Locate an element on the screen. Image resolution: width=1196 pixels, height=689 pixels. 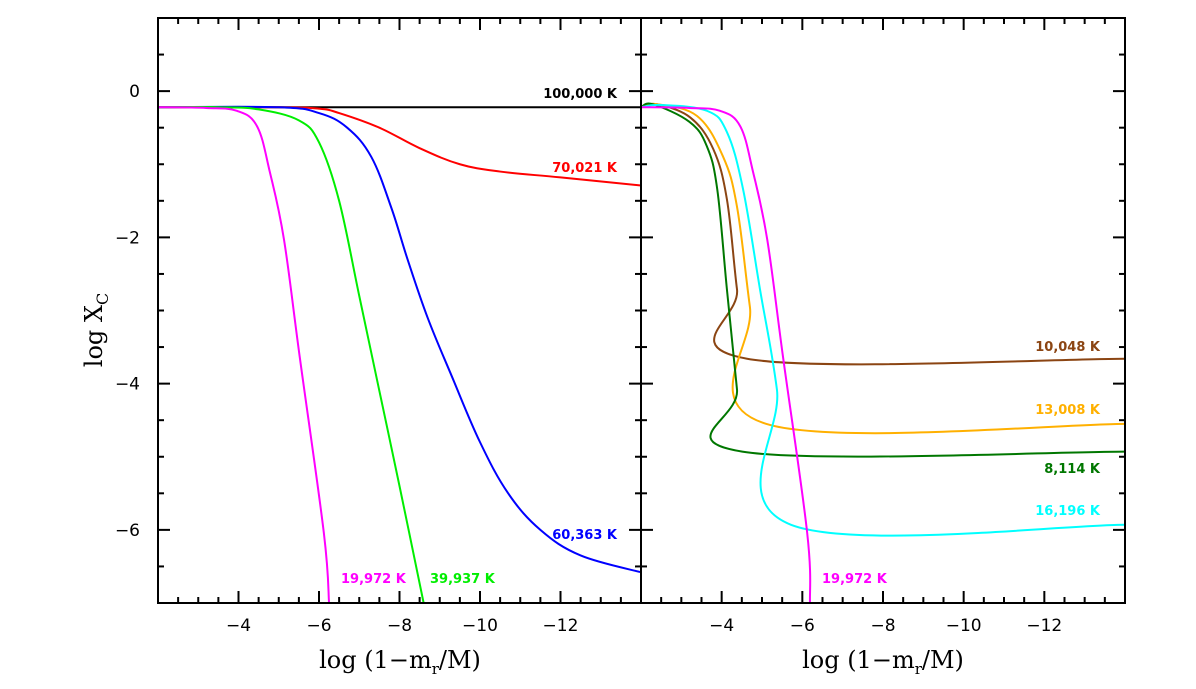
y-tick-label: 0 is located at coordinates (134, 92).